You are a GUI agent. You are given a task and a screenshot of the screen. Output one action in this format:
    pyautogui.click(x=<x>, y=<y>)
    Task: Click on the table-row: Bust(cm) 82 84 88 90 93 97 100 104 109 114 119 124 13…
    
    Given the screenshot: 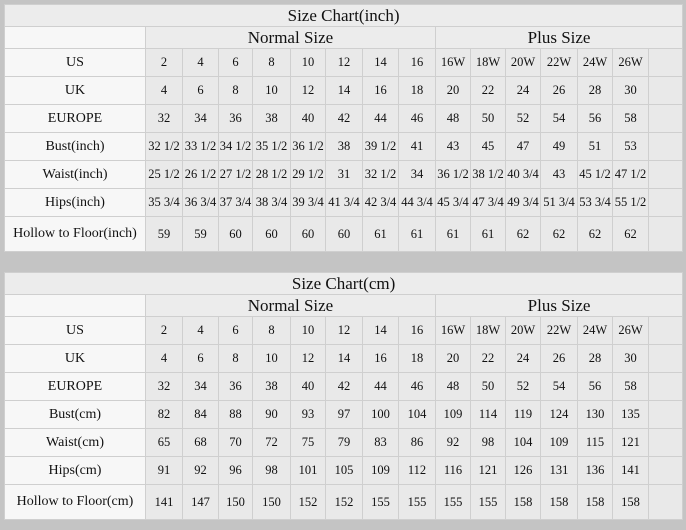 What is the action you would take?
    pyautogui.click(x=344, y=414)
    